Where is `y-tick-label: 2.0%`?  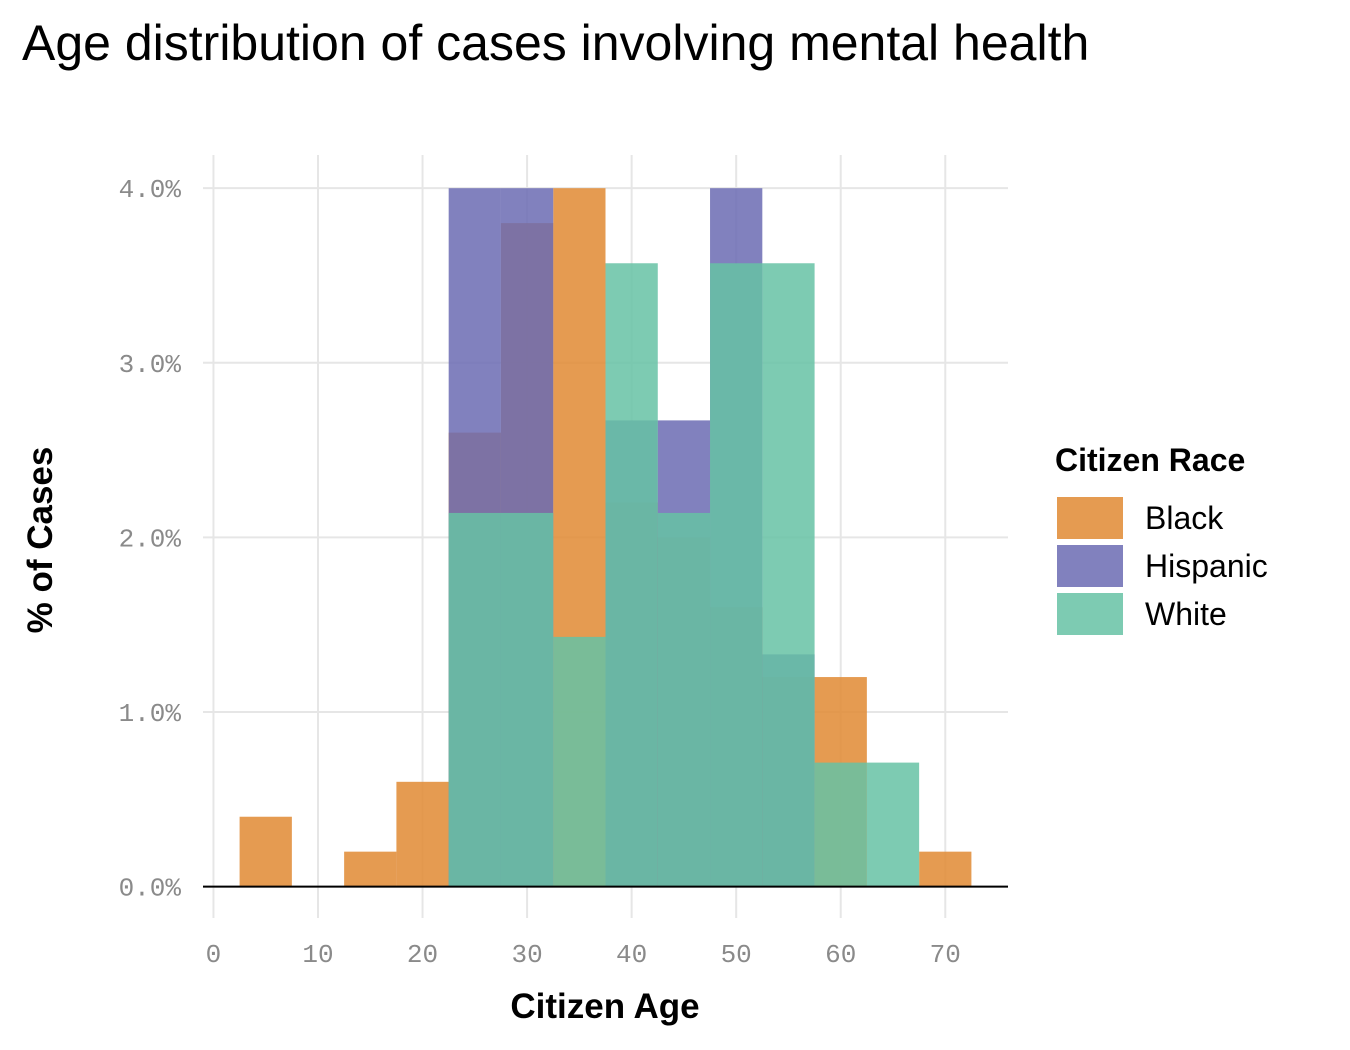 y-tick-label: 2.0% is located at coordinates (150, 539).